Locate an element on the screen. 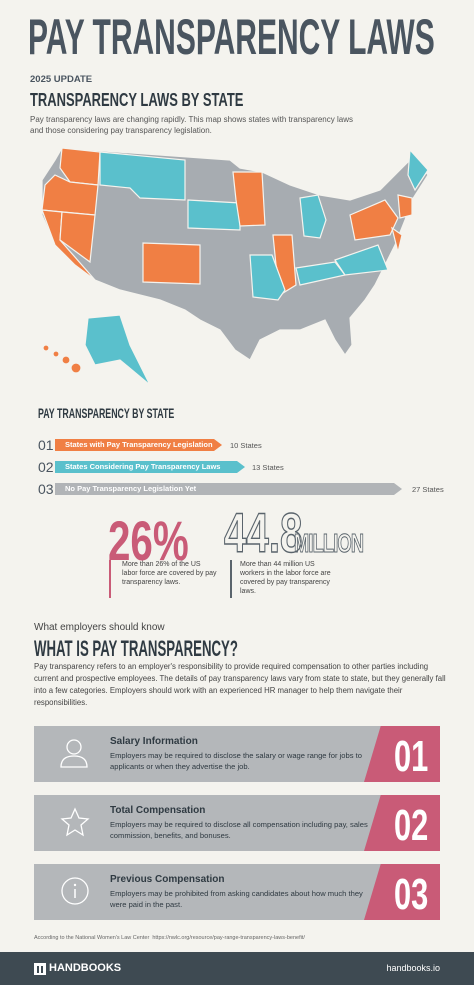 Image resolution: width=474 pixels, height=985 pixels. card-number-bg: 01 is located at coordinates (402, 754).